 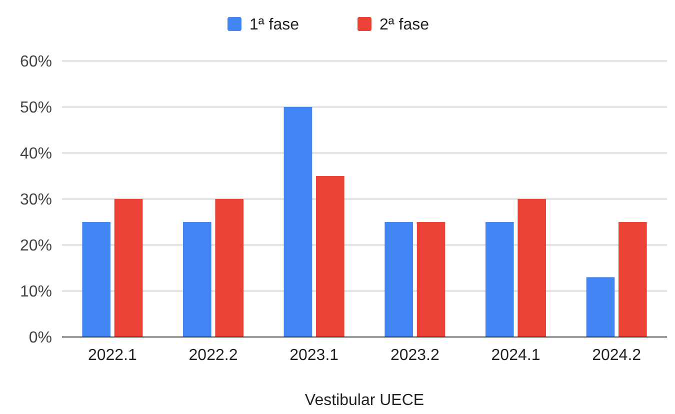 I want to click on x-tick-label: 2023.1, so click(x=314, y=355).